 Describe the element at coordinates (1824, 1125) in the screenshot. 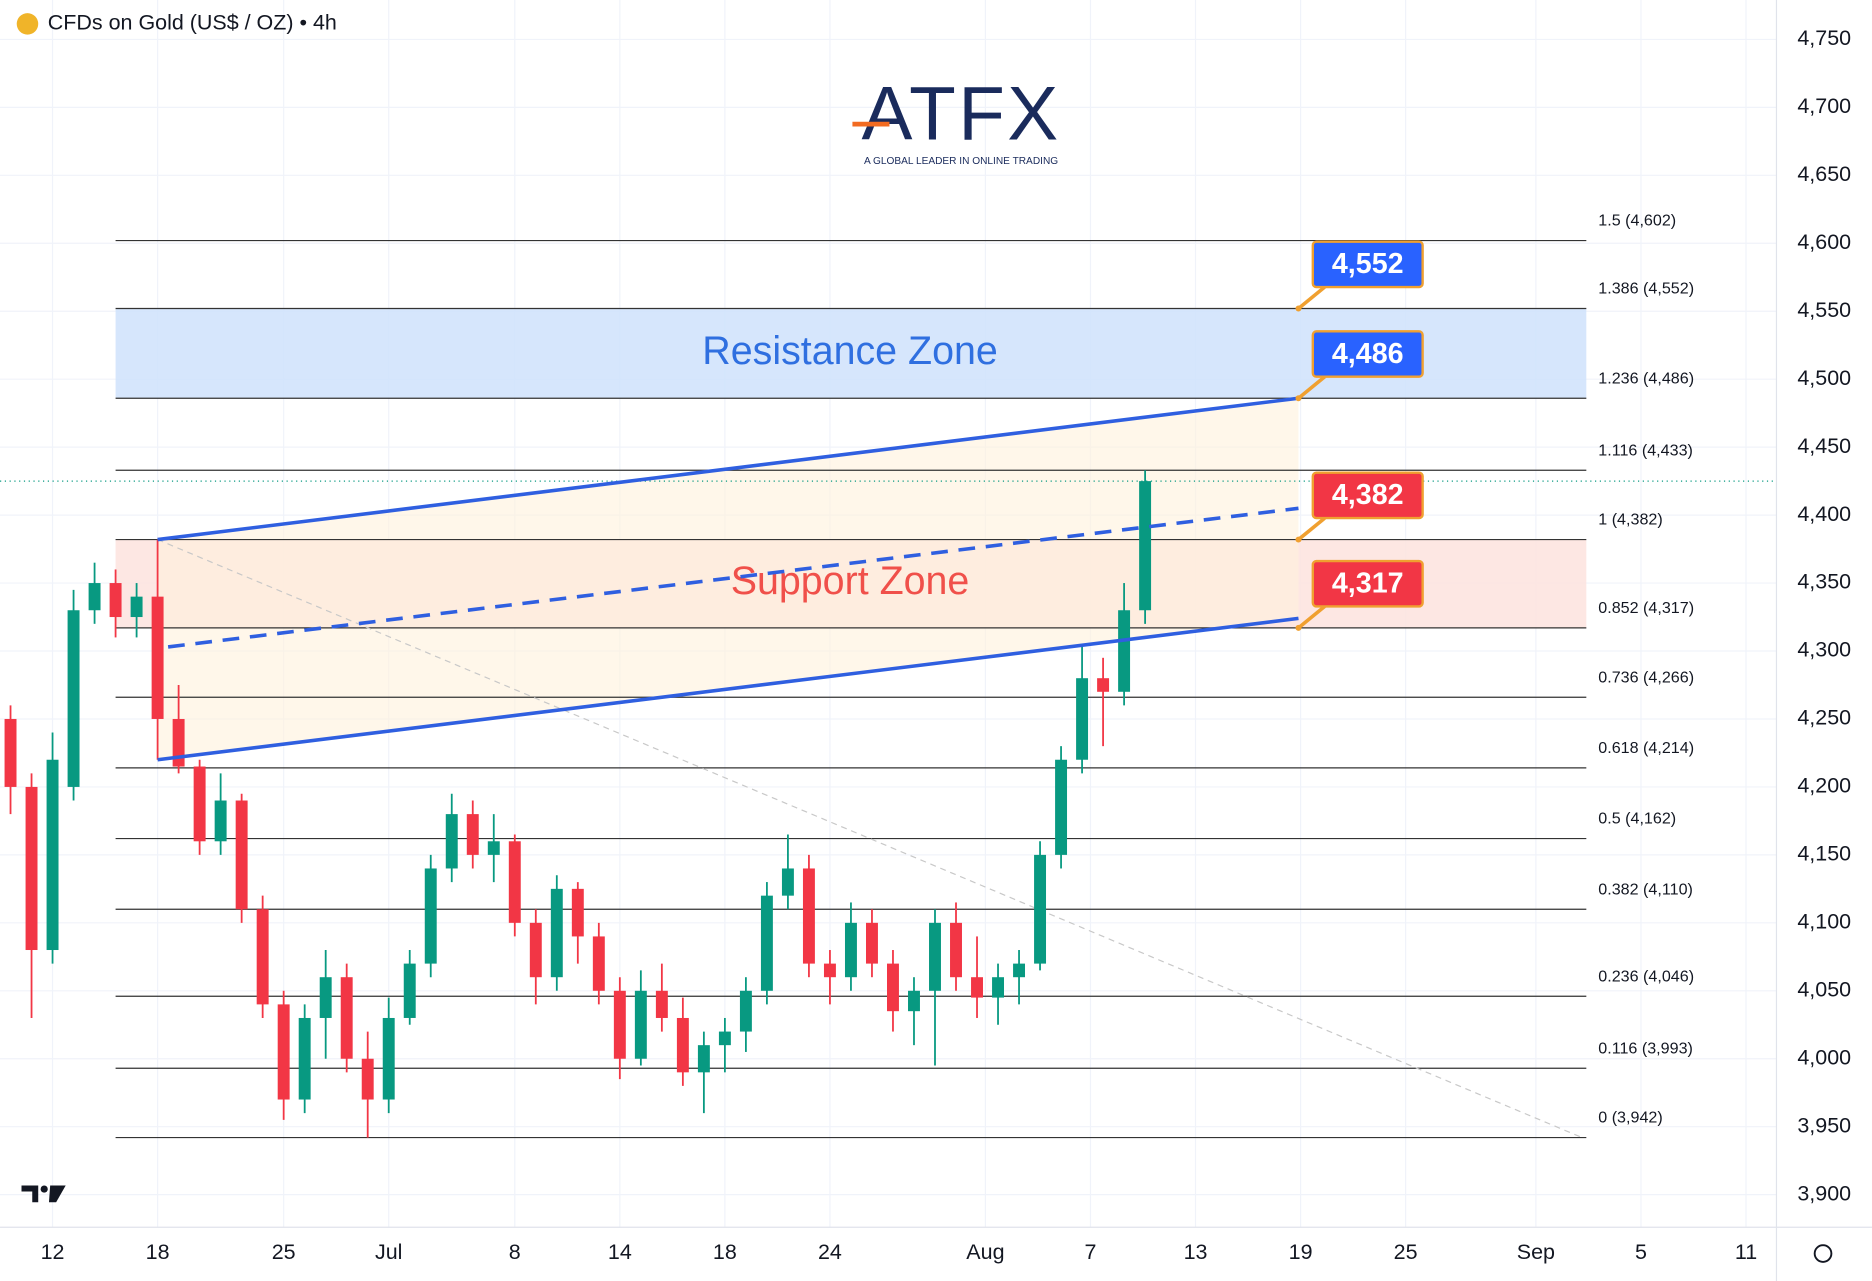

I see `y-tick-label: 3,950` at that location.